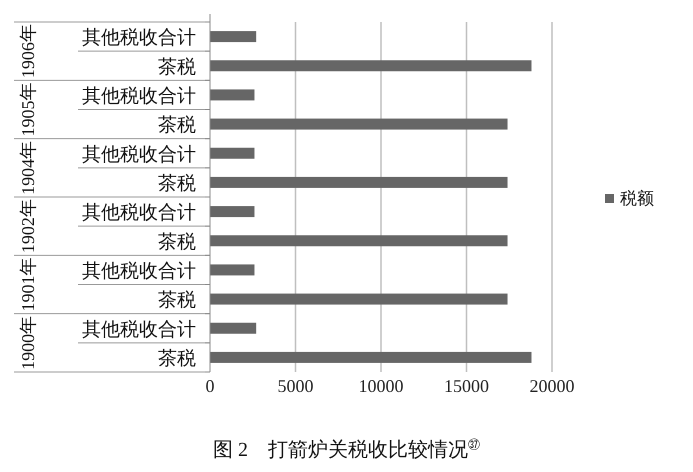 This screenshot has width=693, height=472. I want to click on text: 1906年, so click(28, 51).